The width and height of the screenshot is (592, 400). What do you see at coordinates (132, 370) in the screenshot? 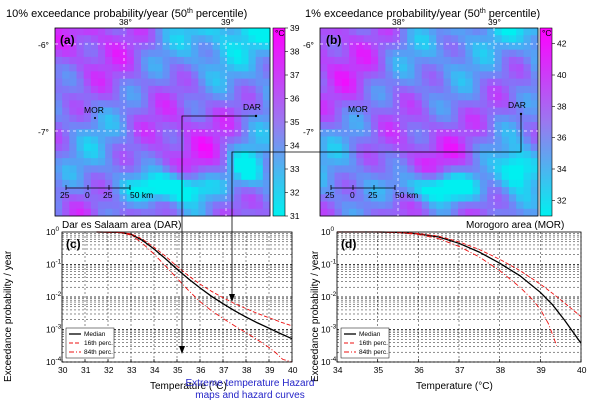
I see `chartC-x-tick-label: 33` at bounding box center [132, 370].